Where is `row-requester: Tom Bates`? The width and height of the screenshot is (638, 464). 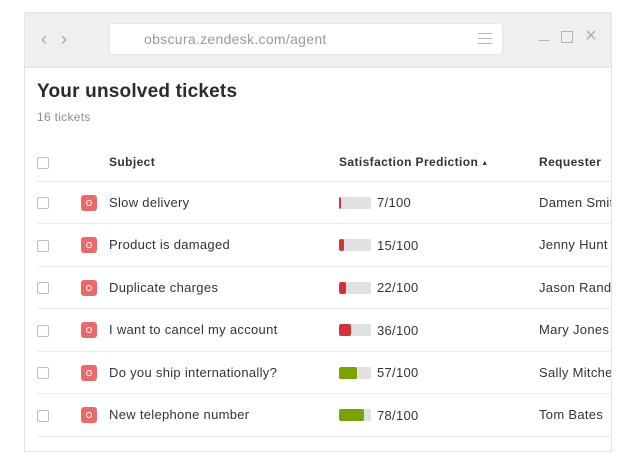 row-requester: Tom Bates is located at coordinates (575, 415).